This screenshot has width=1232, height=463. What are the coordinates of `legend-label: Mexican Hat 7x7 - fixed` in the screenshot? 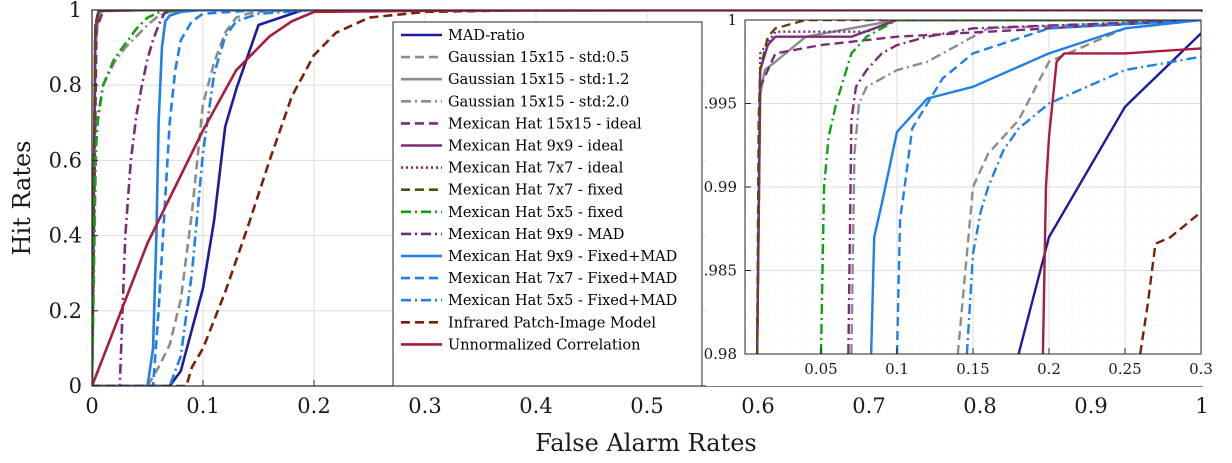 It's located at (535, 191).